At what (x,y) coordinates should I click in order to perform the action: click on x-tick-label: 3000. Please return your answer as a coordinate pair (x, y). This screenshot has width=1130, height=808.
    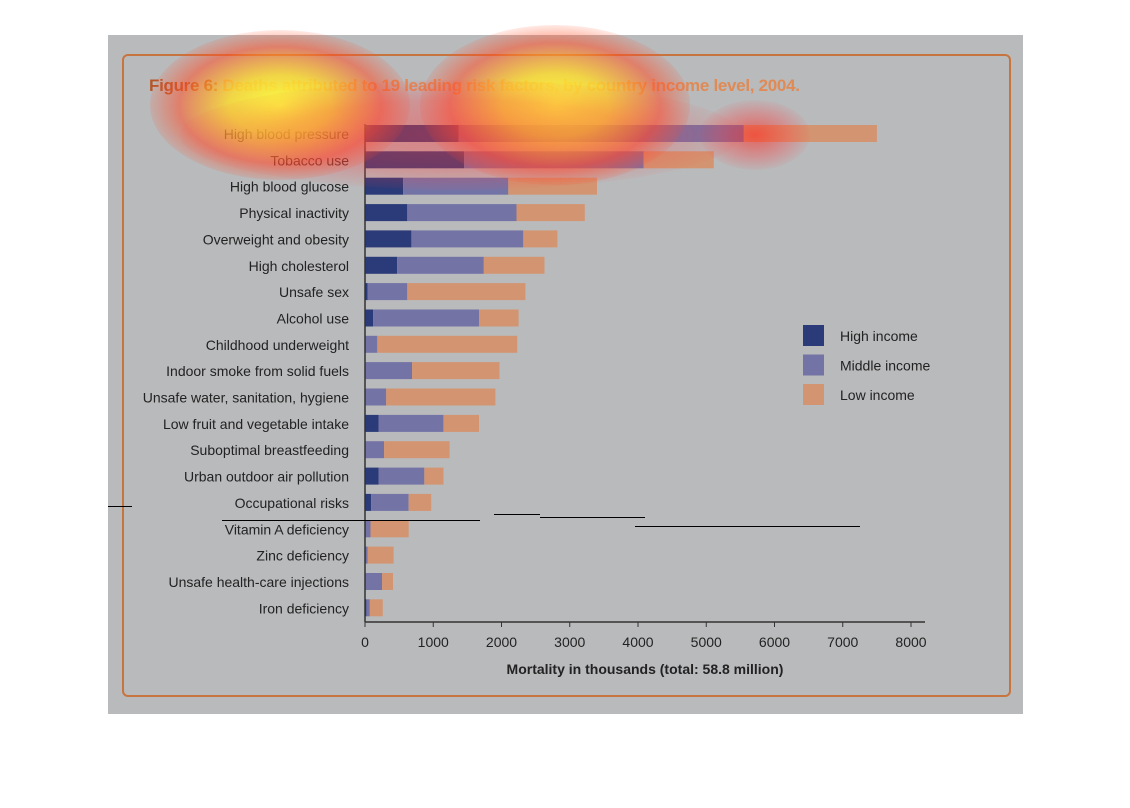
    Looking at the image, I should click on (569, 642).